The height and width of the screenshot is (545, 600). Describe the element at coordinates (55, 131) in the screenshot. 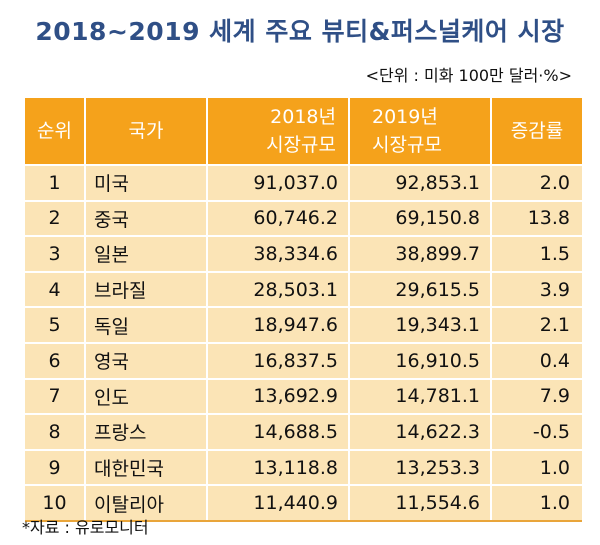

I see `header-rank: 순위` at that location.